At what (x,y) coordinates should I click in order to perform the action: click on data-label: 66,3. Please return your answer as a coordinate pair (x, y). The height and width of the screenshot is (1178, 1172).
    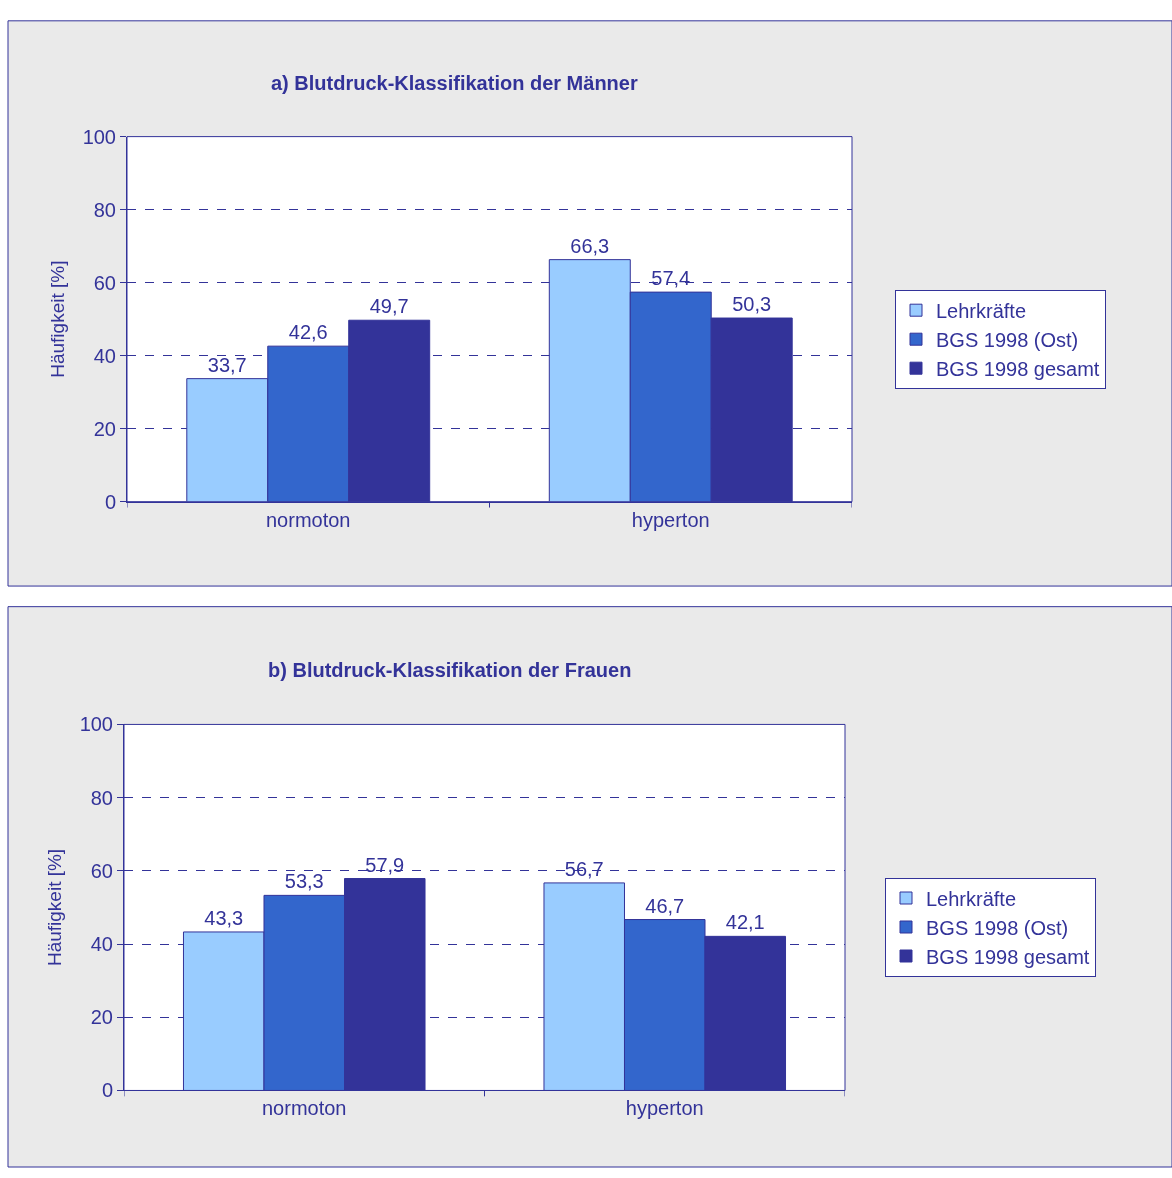
    Looking at the image, I should click on (590, 245).